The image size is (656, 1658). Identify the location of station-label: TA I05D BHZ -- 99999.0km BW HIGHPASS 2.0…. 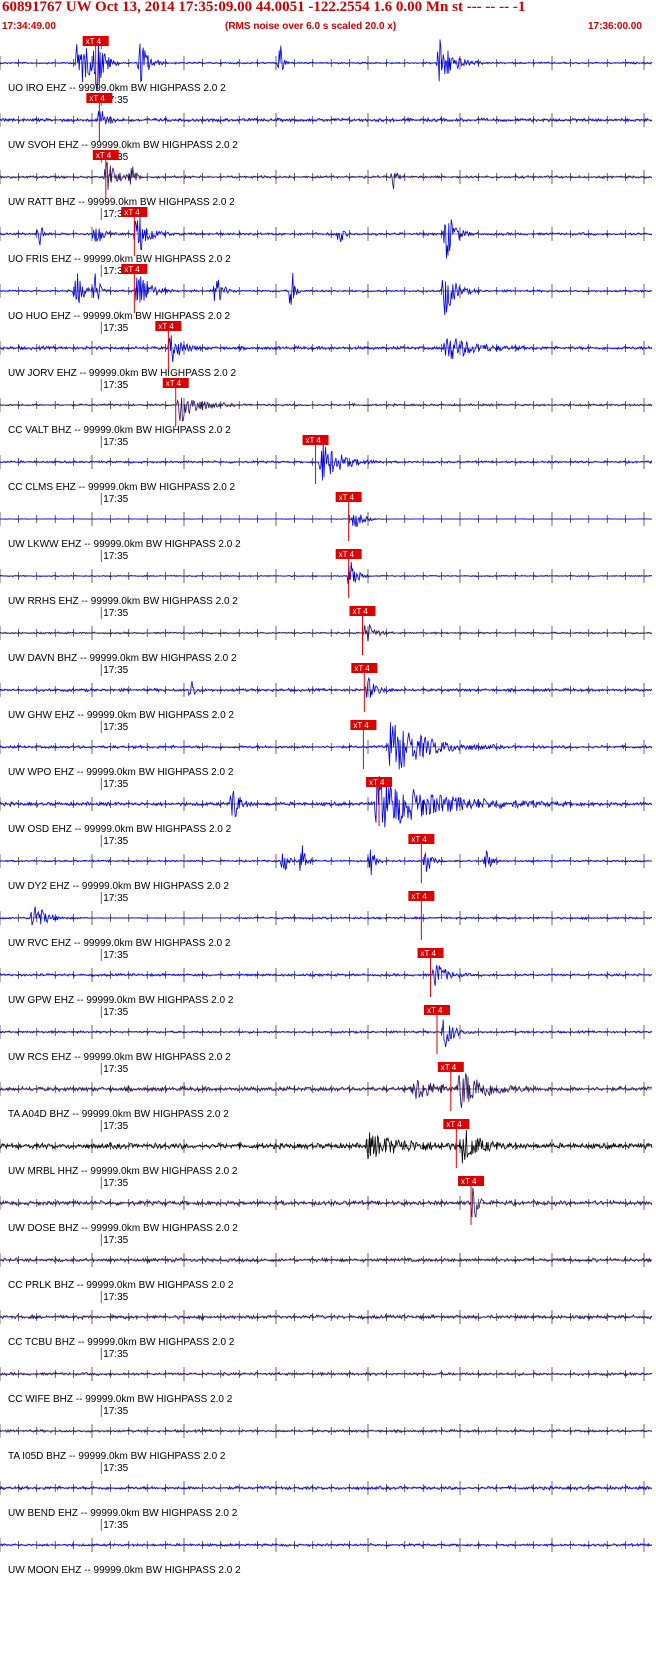
(117, 1456).